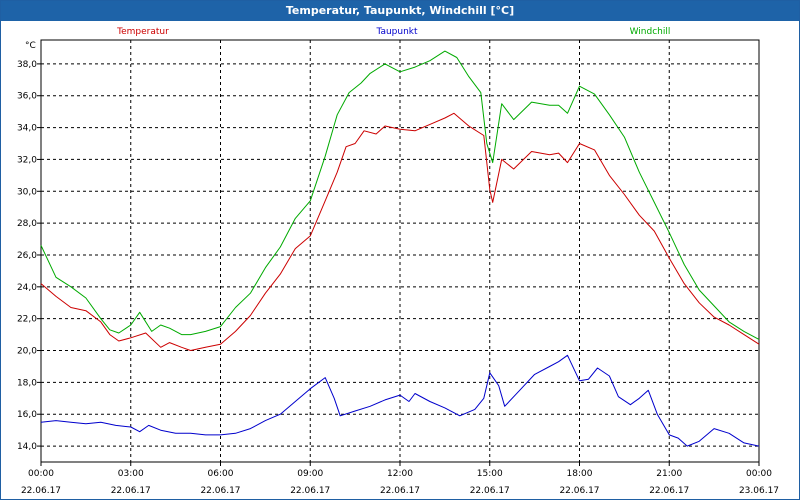 This screenshot has width=800, height=500. What do you see at coordinates (27, 320) in the screenshot?
I see `y-tick-label: 22,0` at bounding box center [27, 320].